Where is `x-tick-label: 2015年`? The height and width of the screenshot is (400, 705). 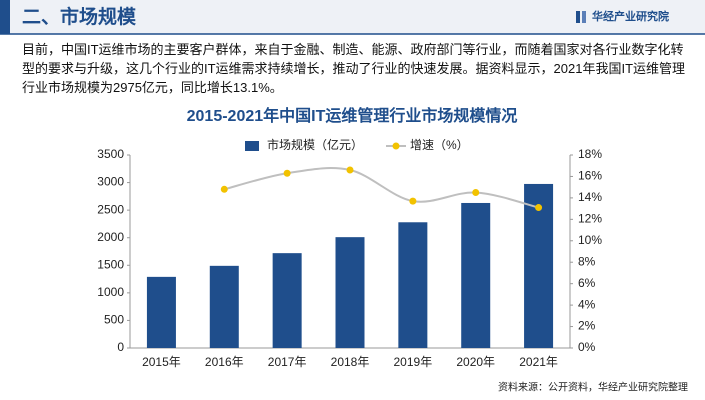 x-tick-label: 2015年 is located at coordinates (161, 362).